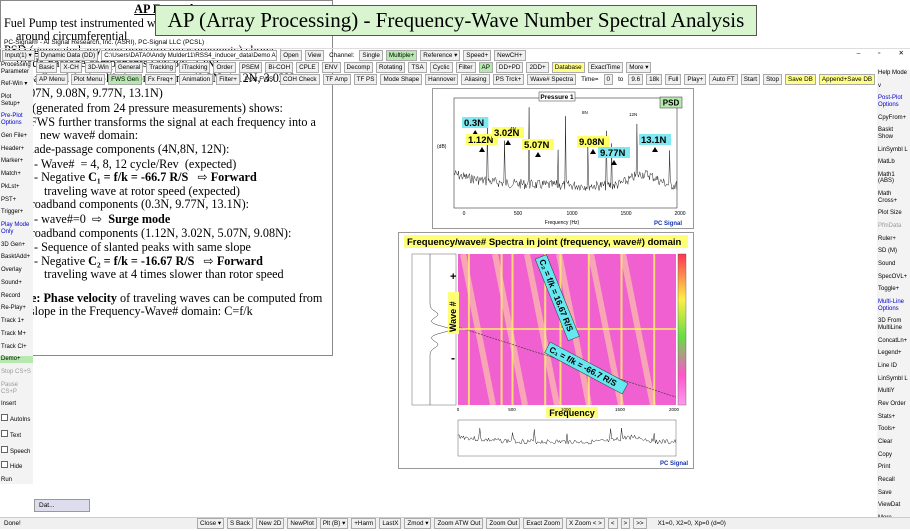 This screenshot has width=910, height=531. I want to click on panel-button: Demo+, so click(16, 360).